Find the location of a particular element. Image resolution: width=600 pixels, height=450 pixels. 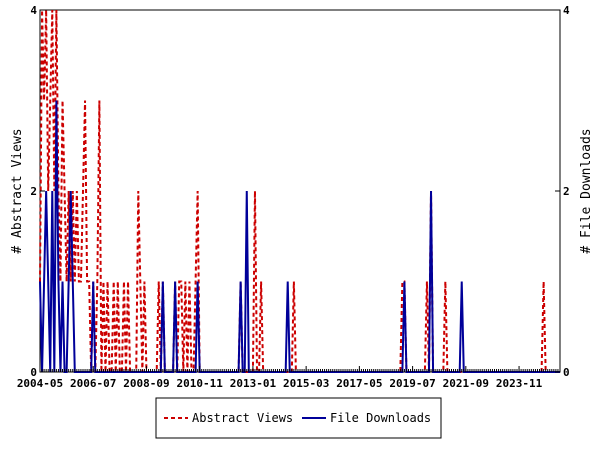

x-tick-label: 2017-05 is located at coordinates (359, 383).